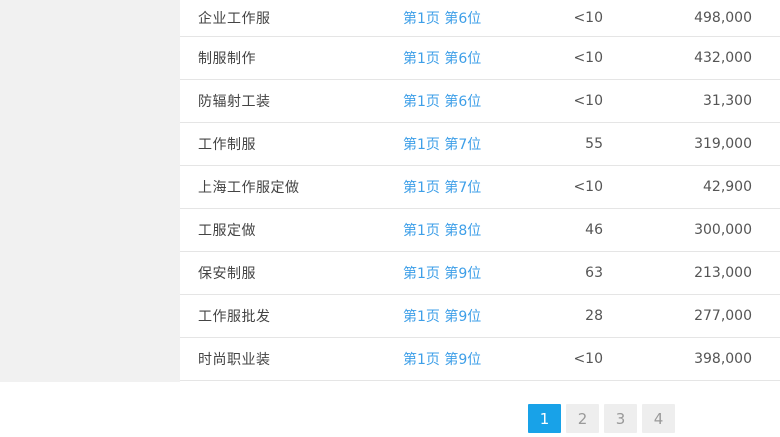 This screenshot has height=437, width=780. What do you see at coordinates (723, 273) in the screenshot?
I see `volume-cell: 213,000` at bounding box center [723, 273].